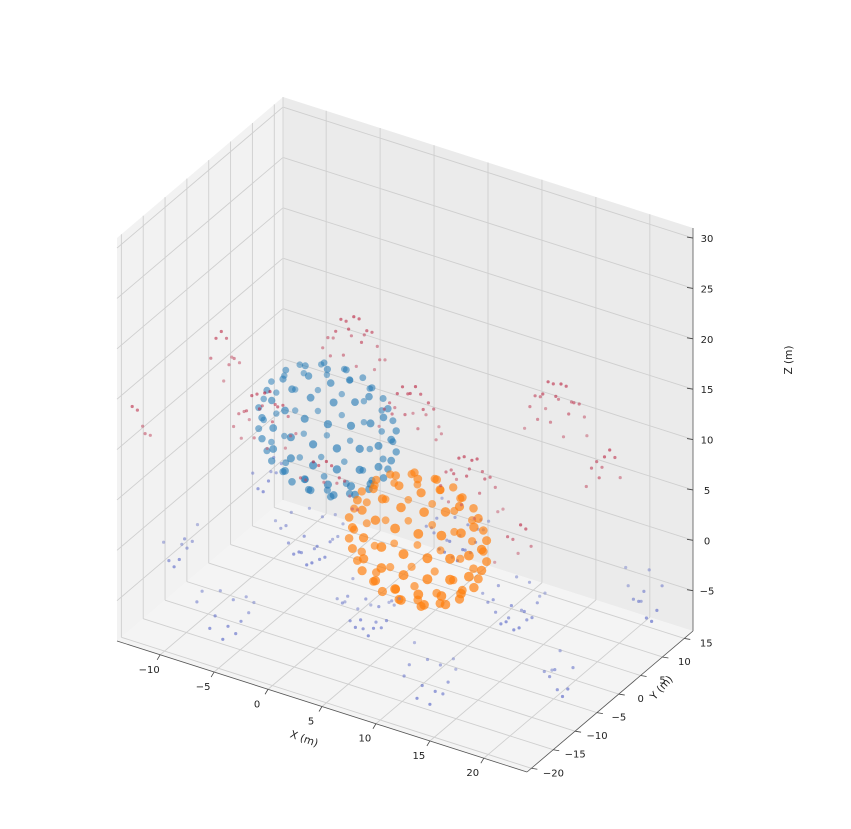  I want to click on x-axis-line, so click(322, 706).